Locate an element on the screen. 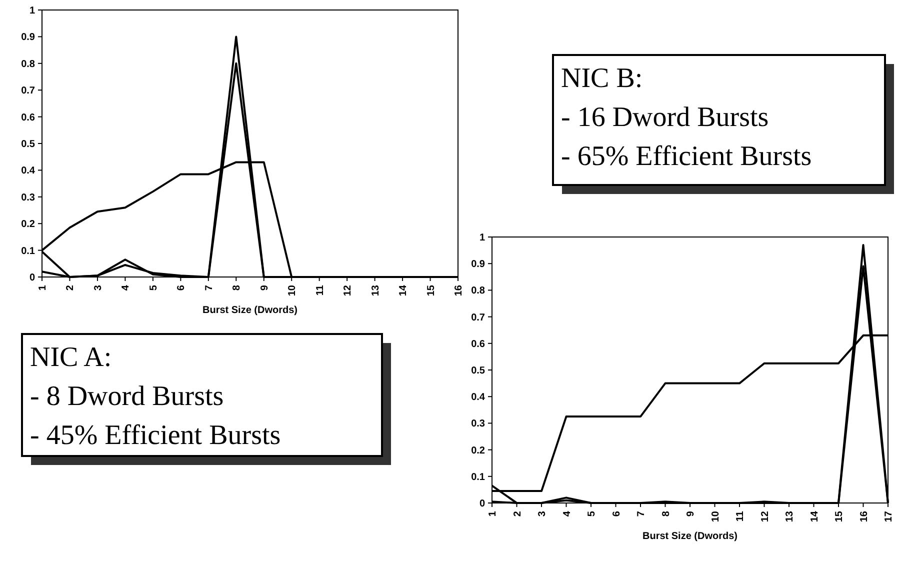  x-tick-label: 17 is located at coordinates (889, 516).